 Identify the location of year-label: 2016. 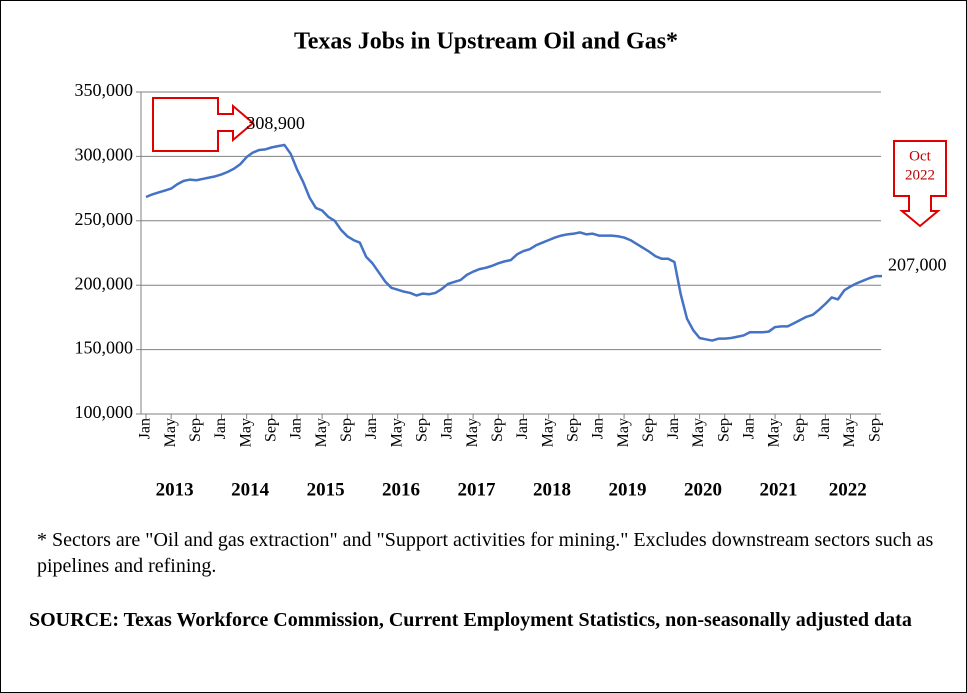
(401, 489).